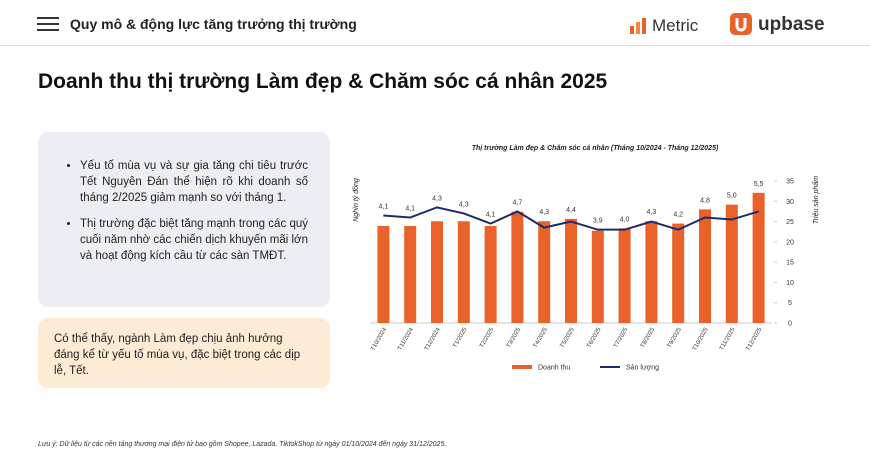 The height and width of the screenshot is (460, 870). What do you see at coordinates (433, 339) in the screenshot?
I see `x-tick-label: T12/2024` at bounding box center [433, 339].